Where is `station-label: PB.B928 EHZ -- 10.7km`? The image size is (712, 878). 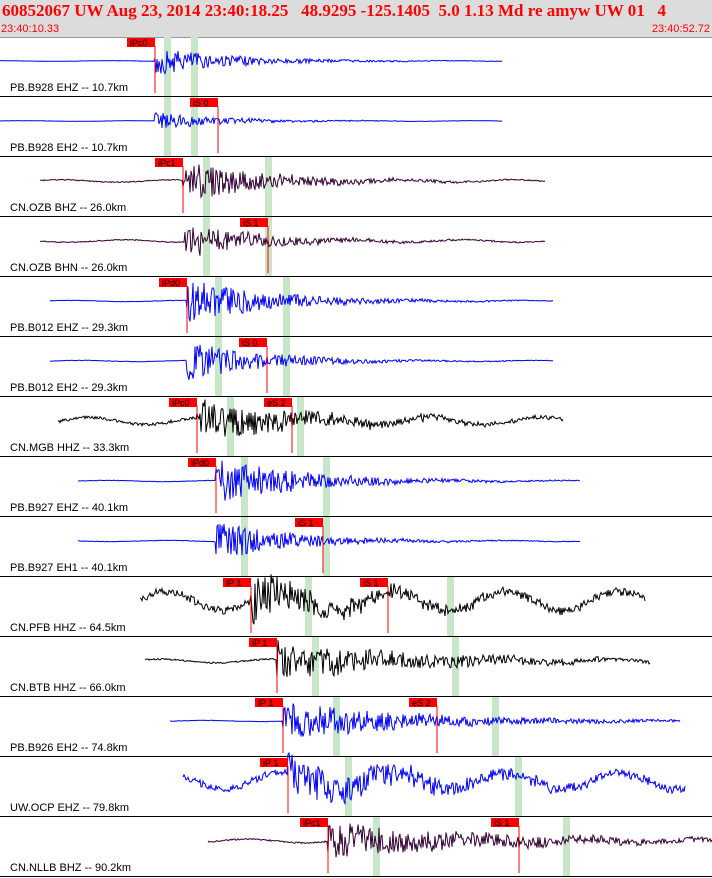 station-label: PB.B928 EHZ -- 10.7km is located at coordinates (69, 88).